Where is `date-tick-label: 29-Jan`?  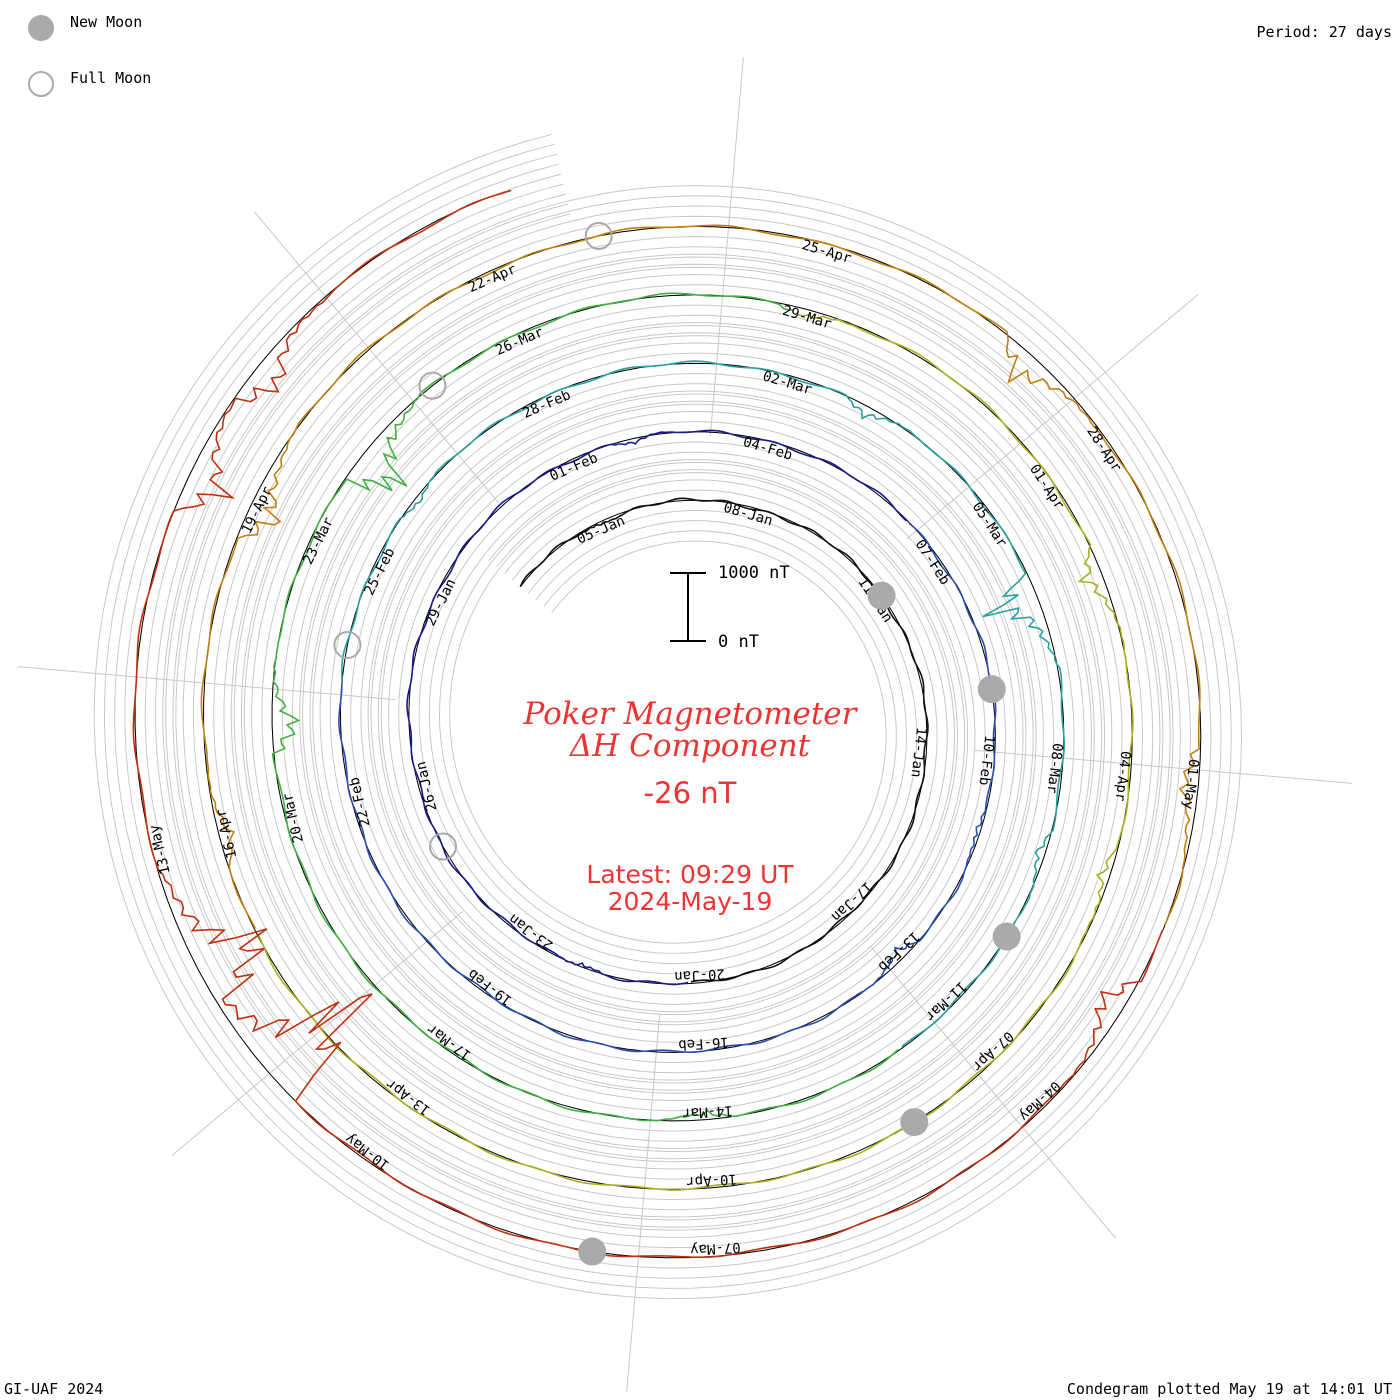 date-tick-label: 29-Jan is located at coordinates (441, 602).